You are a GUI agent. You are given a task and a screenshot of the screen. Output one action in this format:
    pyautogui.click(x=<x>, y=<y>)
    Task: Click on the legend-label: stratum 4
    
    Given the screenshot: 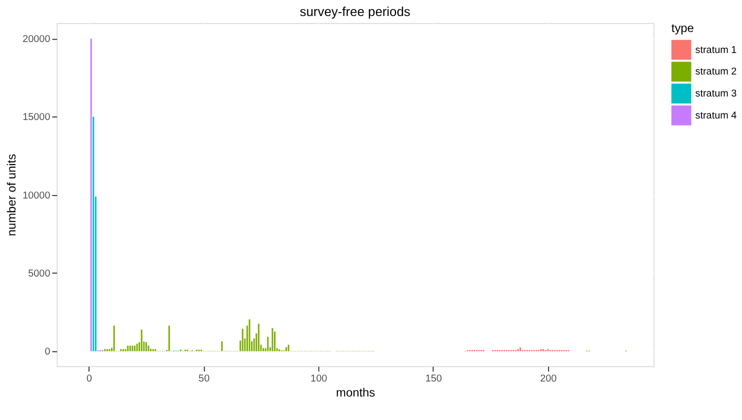 What is the action you would take?
    pyautogui.click(x=716, y=116)
    